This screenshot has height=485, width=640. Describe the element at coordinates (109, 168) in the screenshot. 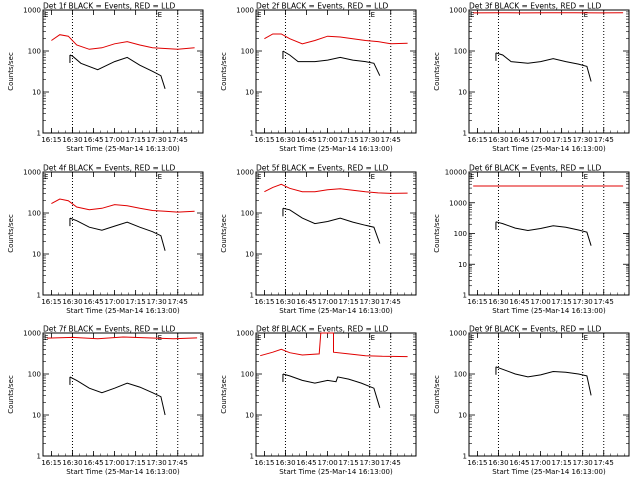

I see `plot-title: Det 4f BLACK = Events, RED = LLD` at that location.